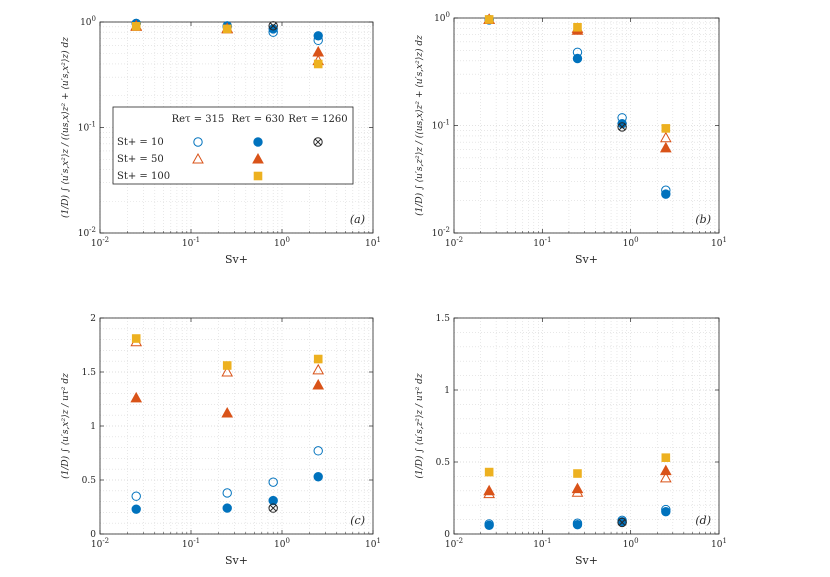 This screenshot has height=577, width=830. What do you see at coordinates (140, 159) in the screenshot?
I see `legend-row-label: St+ = 50` at bounding box center [140, 159].